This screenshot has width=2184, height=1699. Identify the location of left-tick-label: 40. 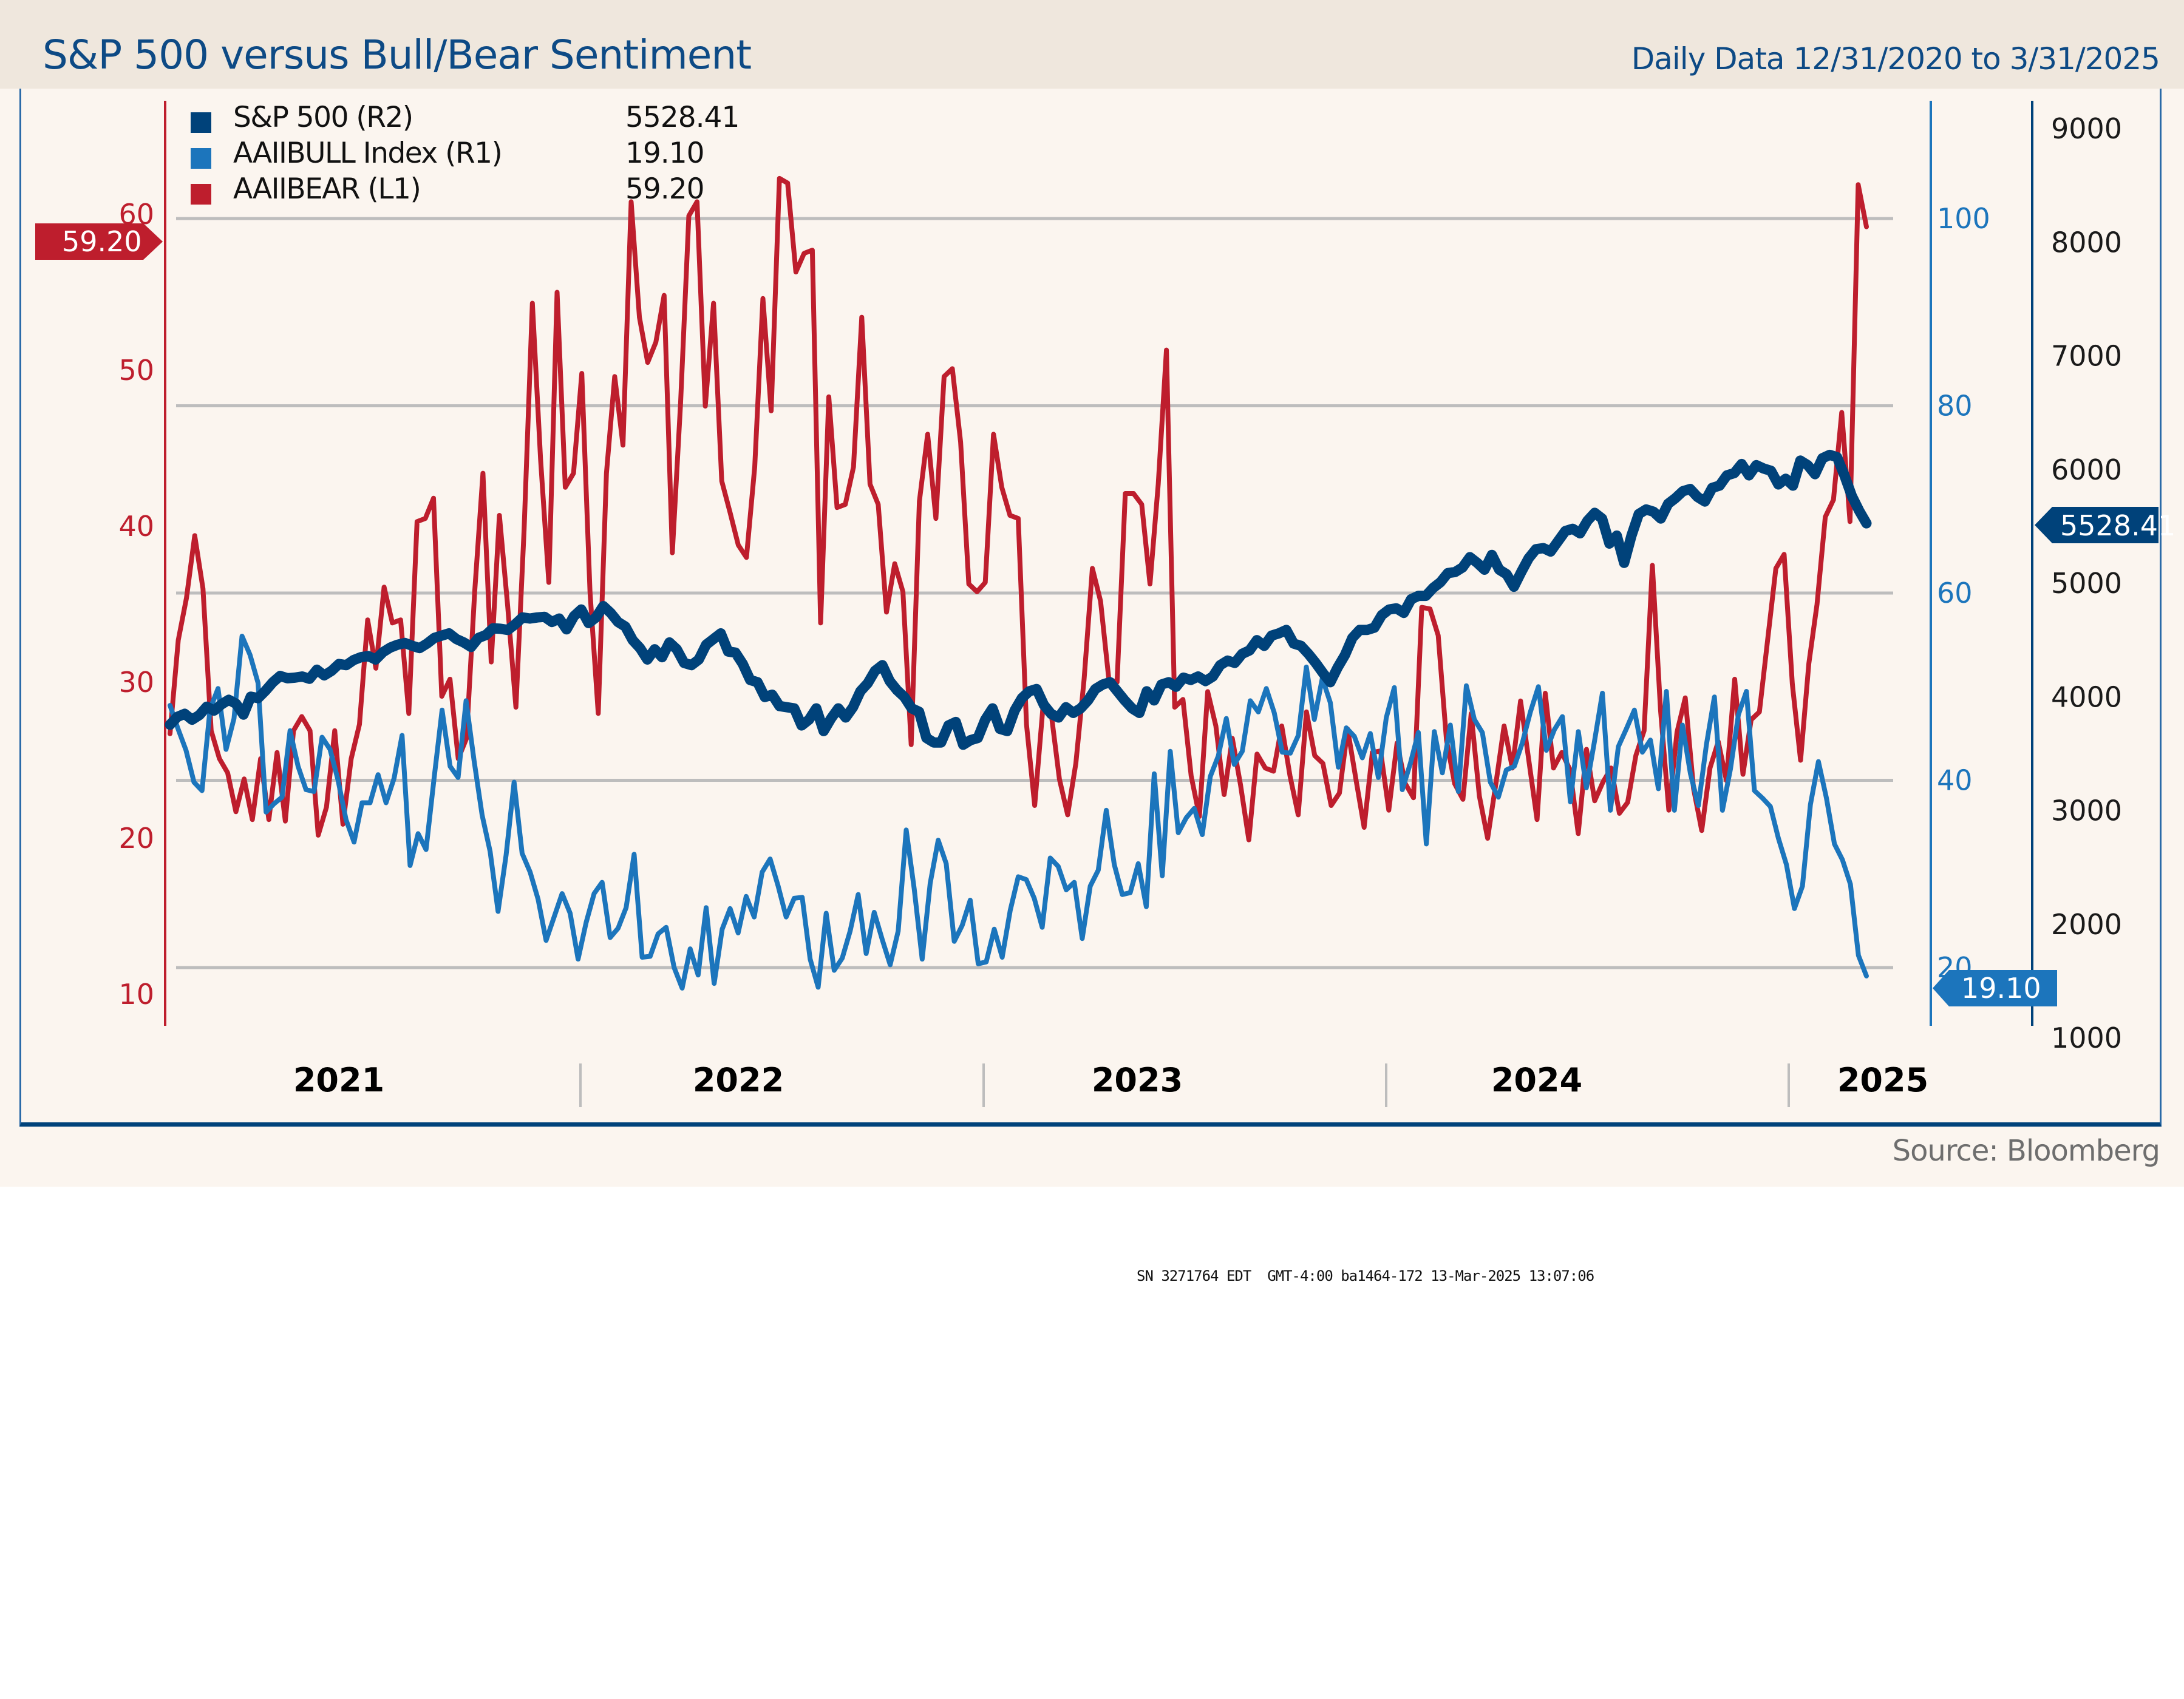
(136, 526).